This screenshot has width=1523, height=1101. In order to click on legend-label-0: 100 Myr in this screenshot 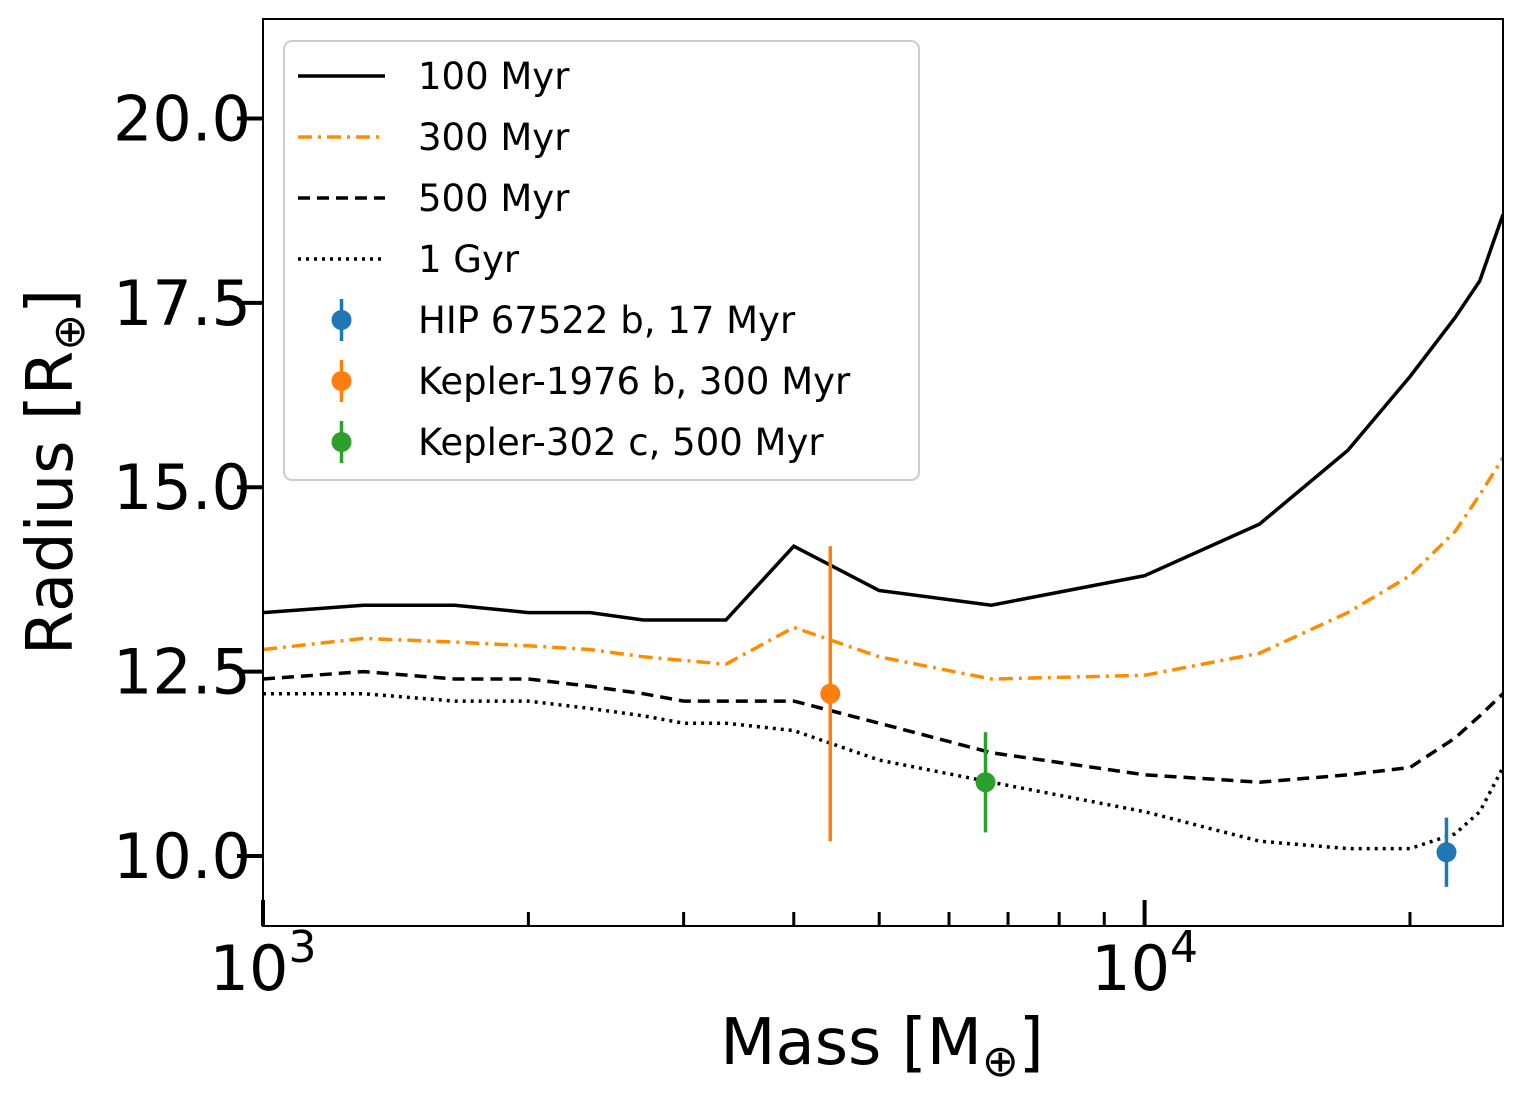, I will do `click(494, 76)`.